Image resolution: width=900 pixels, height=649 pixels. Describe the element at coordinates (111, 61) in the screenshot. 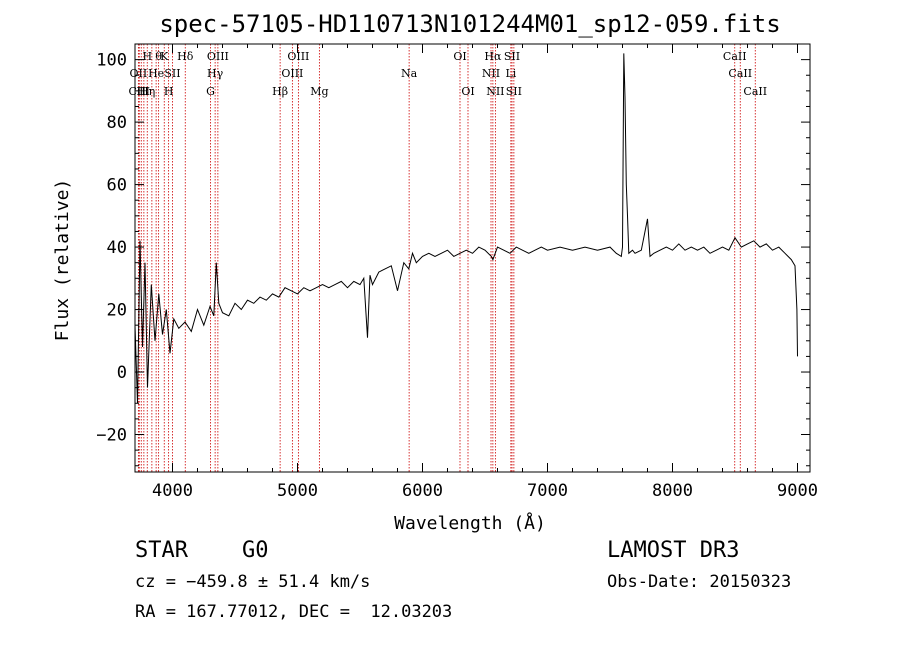

I see `y-tick-label: 100` at that location.